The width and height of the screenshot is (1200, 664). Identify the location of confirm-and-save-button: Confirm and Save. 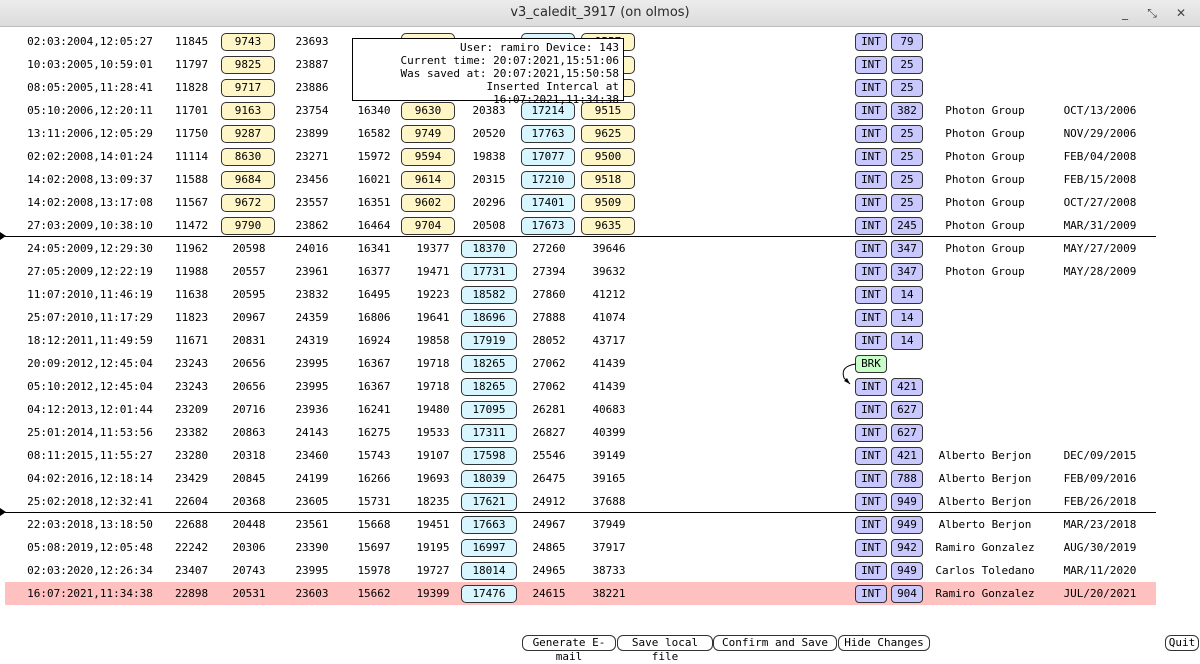
(775, 643).